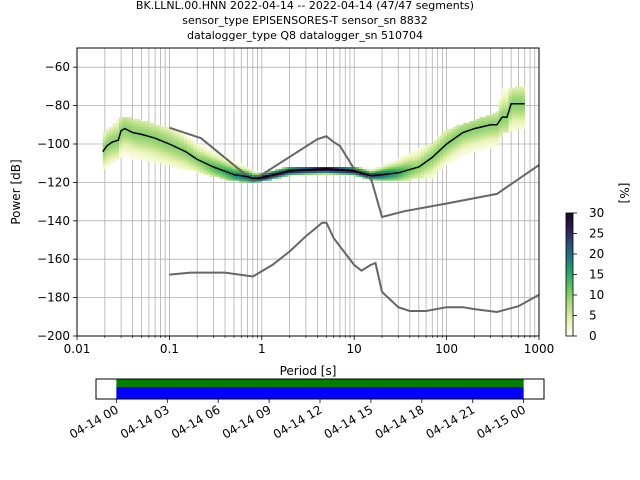  What do you see at coordinates (247, 421) in the screenshot?
I see `coverage-tick-label: 04-14 09` at bounding box center [247, 421].